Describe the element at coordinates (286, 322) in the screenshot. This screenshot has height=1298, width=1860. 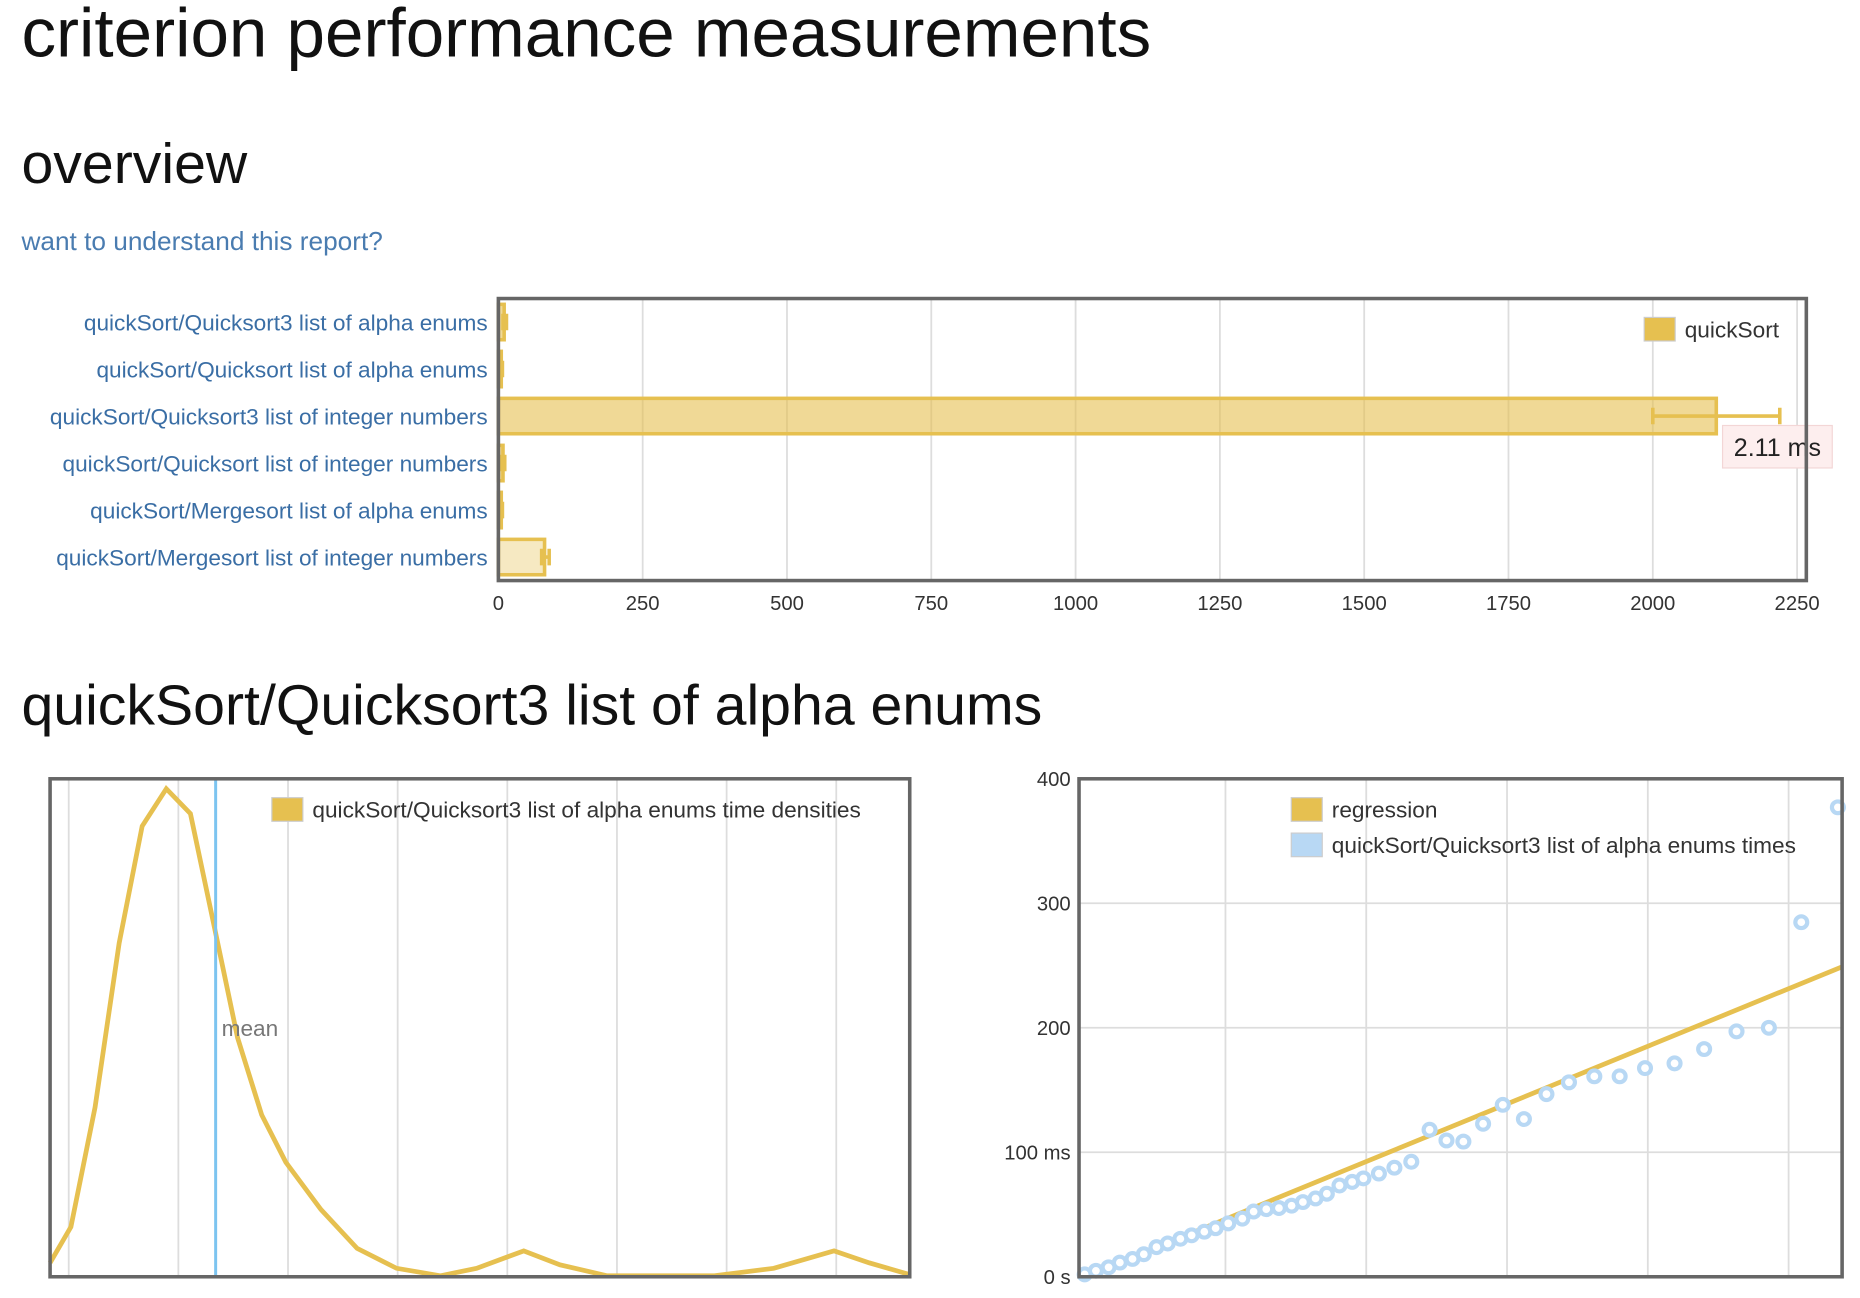
I see `category-label: quickSort/Quicksort3 list of alpha enums` at that location.